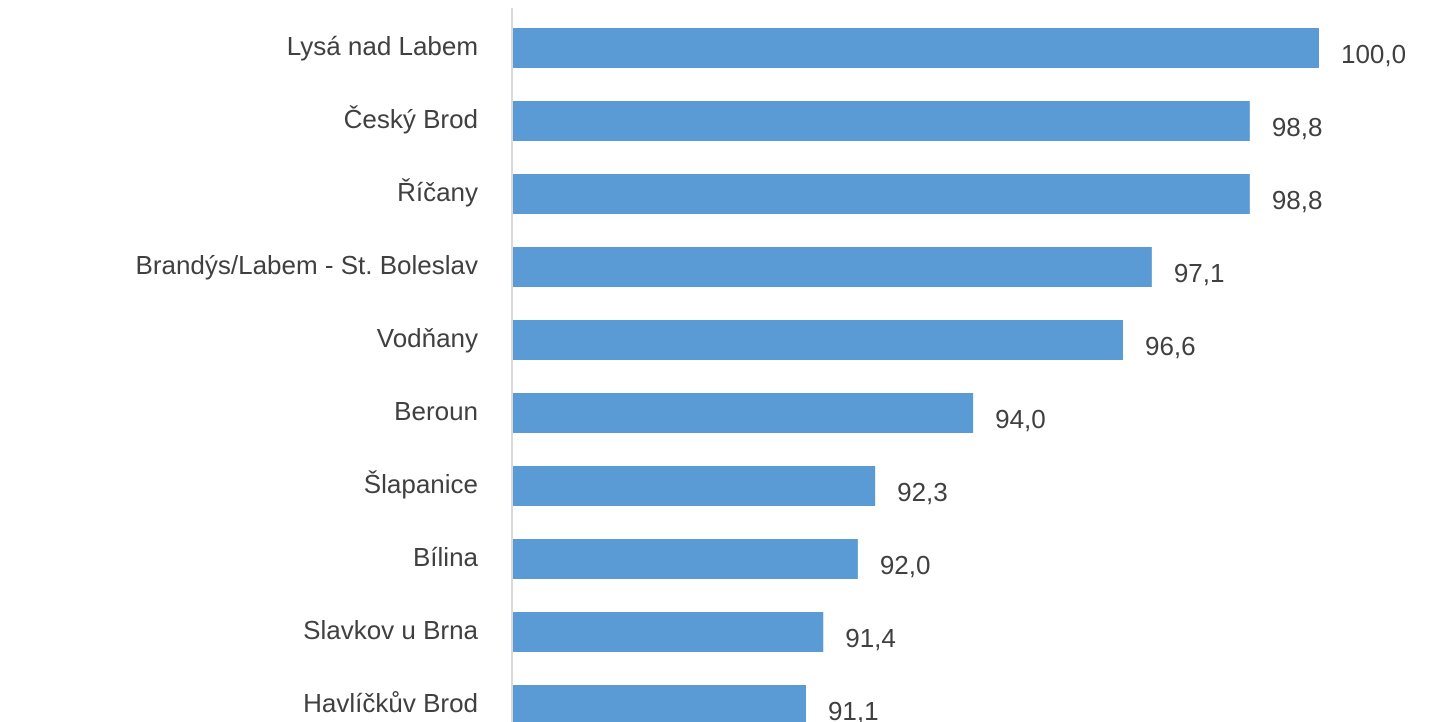 The height and width of the screenshot is (722, 1434). I want to click on value-label: 96,6, so click(1170, 346).